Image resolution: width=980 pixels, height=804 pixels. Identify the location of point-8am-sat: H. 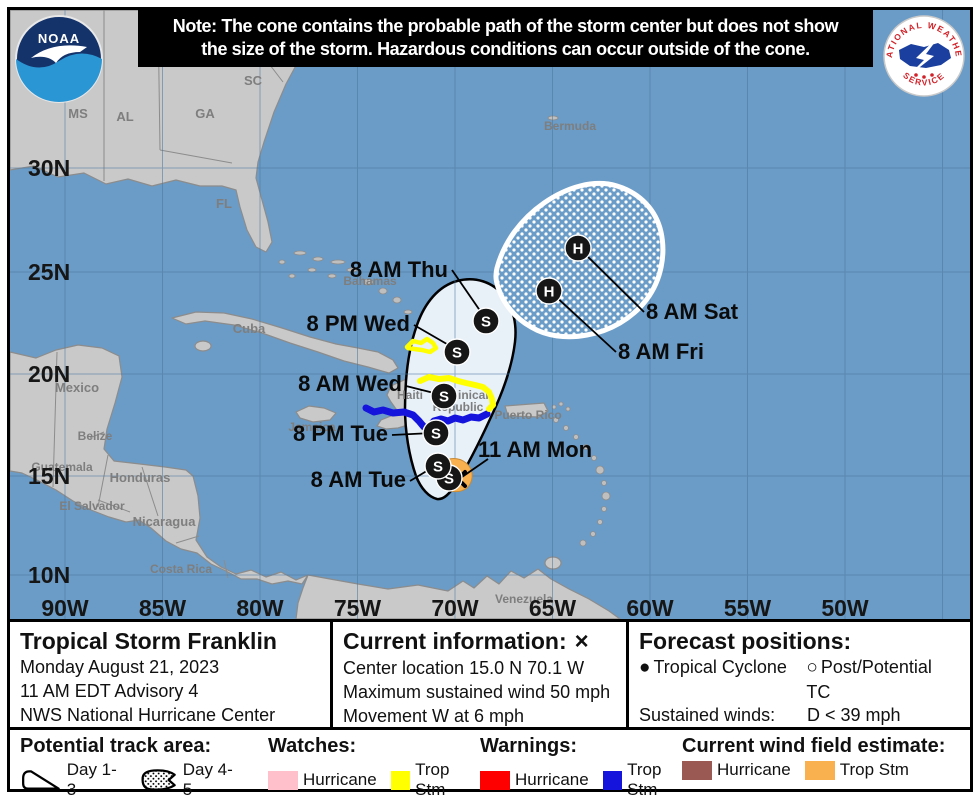
(578, 248).